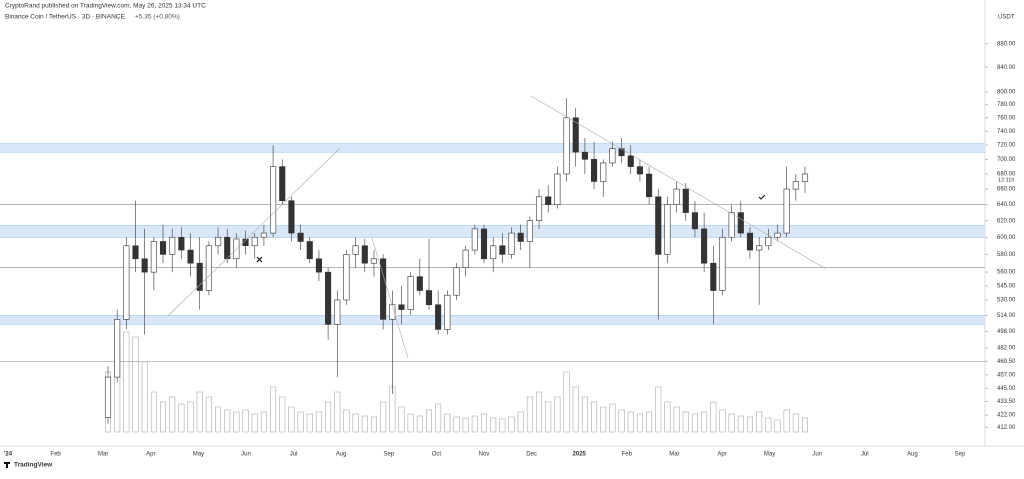 Image resolution: width=1024 pixels, height=479 pixels. I want to click on axis-unit: USDT, so click(1006, 18).